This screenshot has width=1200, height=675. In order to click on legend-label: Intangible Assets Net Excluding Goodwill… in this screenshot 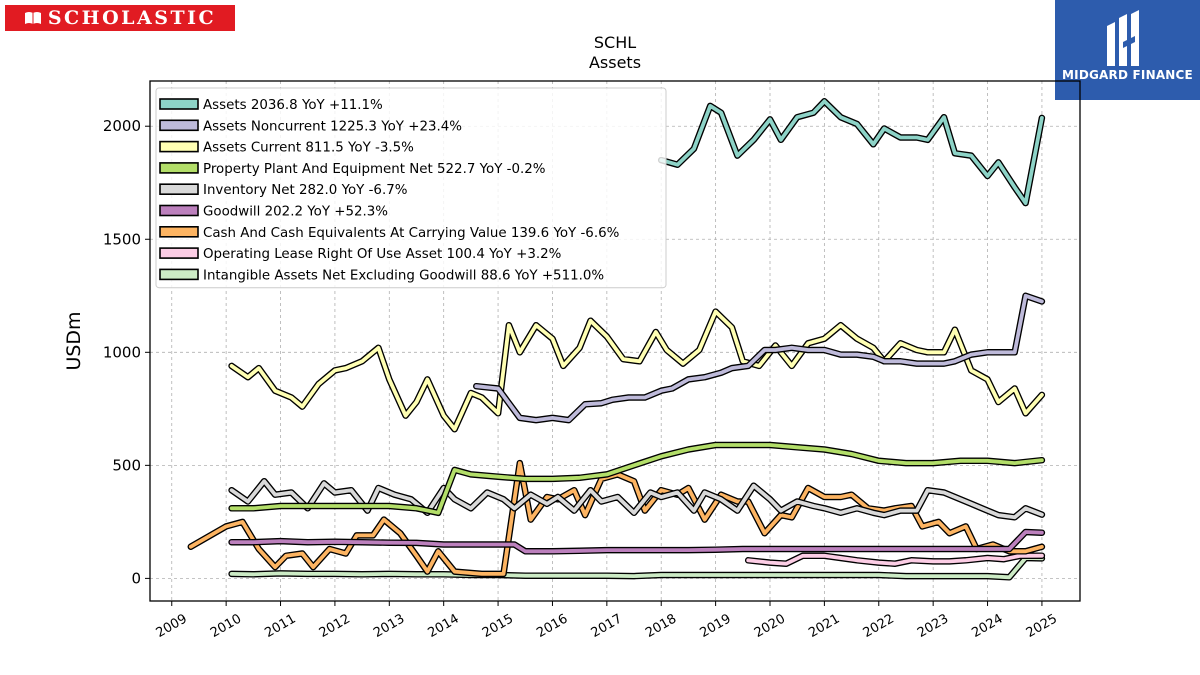, I will do `click(403, 275)`.